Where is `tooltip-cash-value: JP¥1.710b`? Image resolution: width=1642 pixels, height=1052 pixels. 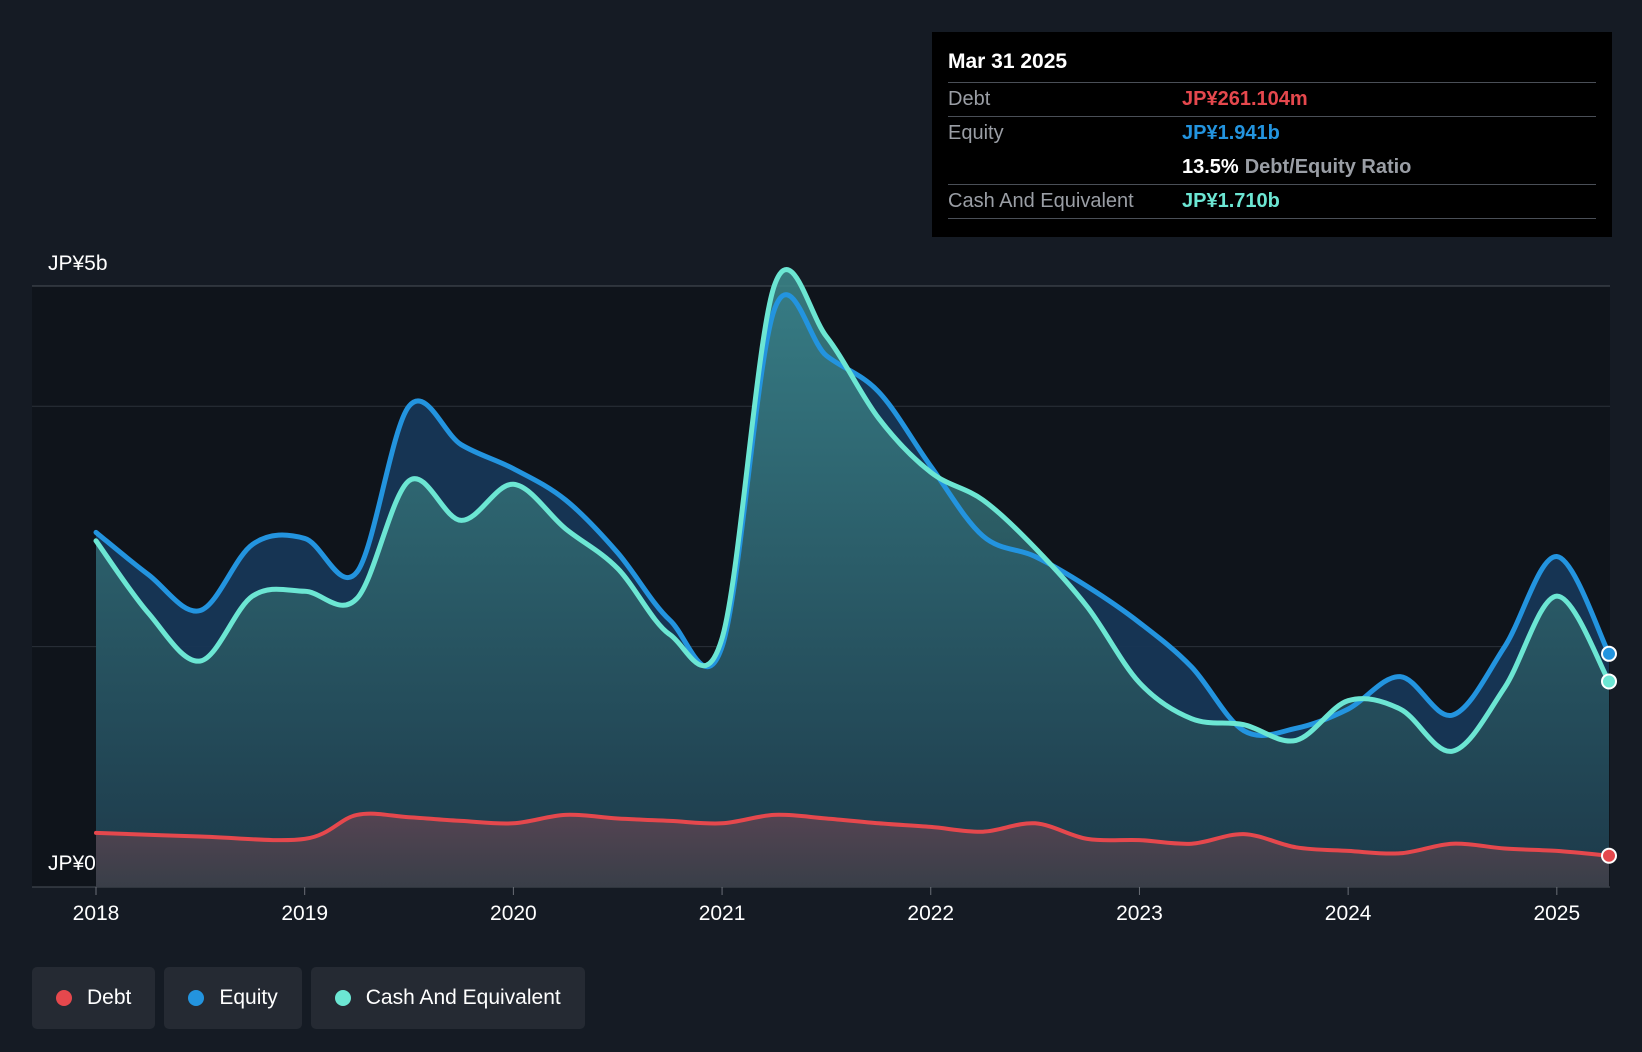
tooltip-cash-value: JP¥1.710b is located at coordinates (1231, 201).